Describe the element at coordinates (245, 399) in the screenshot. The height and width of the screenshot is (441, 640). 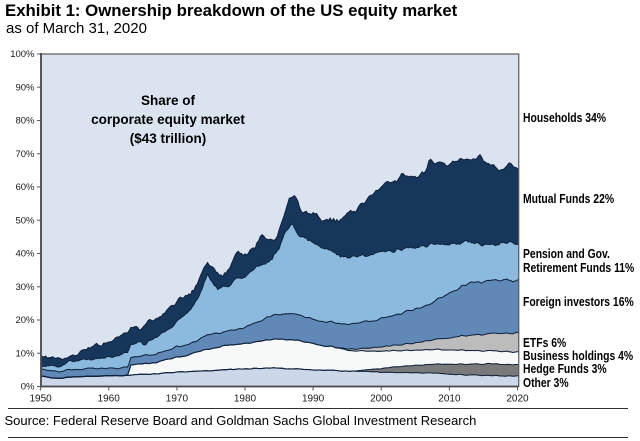
I see `svg-text: 1980` at that location.